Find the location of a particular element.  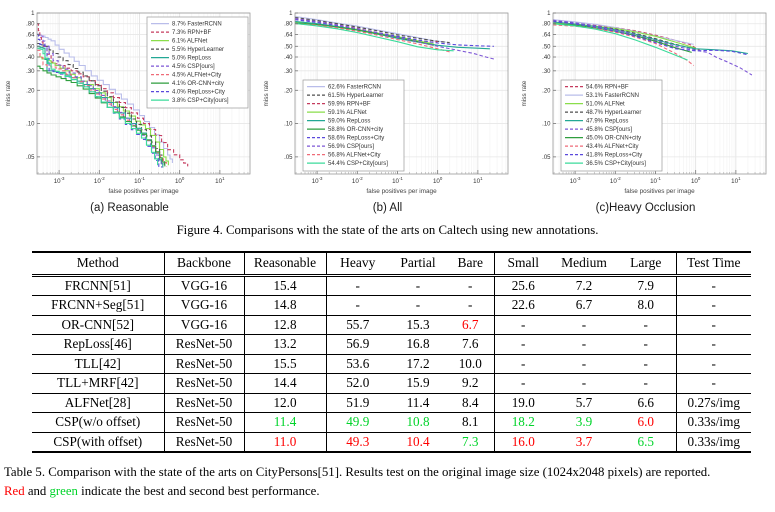

table-cell: 17.2 is located at coordinates (418, 363).